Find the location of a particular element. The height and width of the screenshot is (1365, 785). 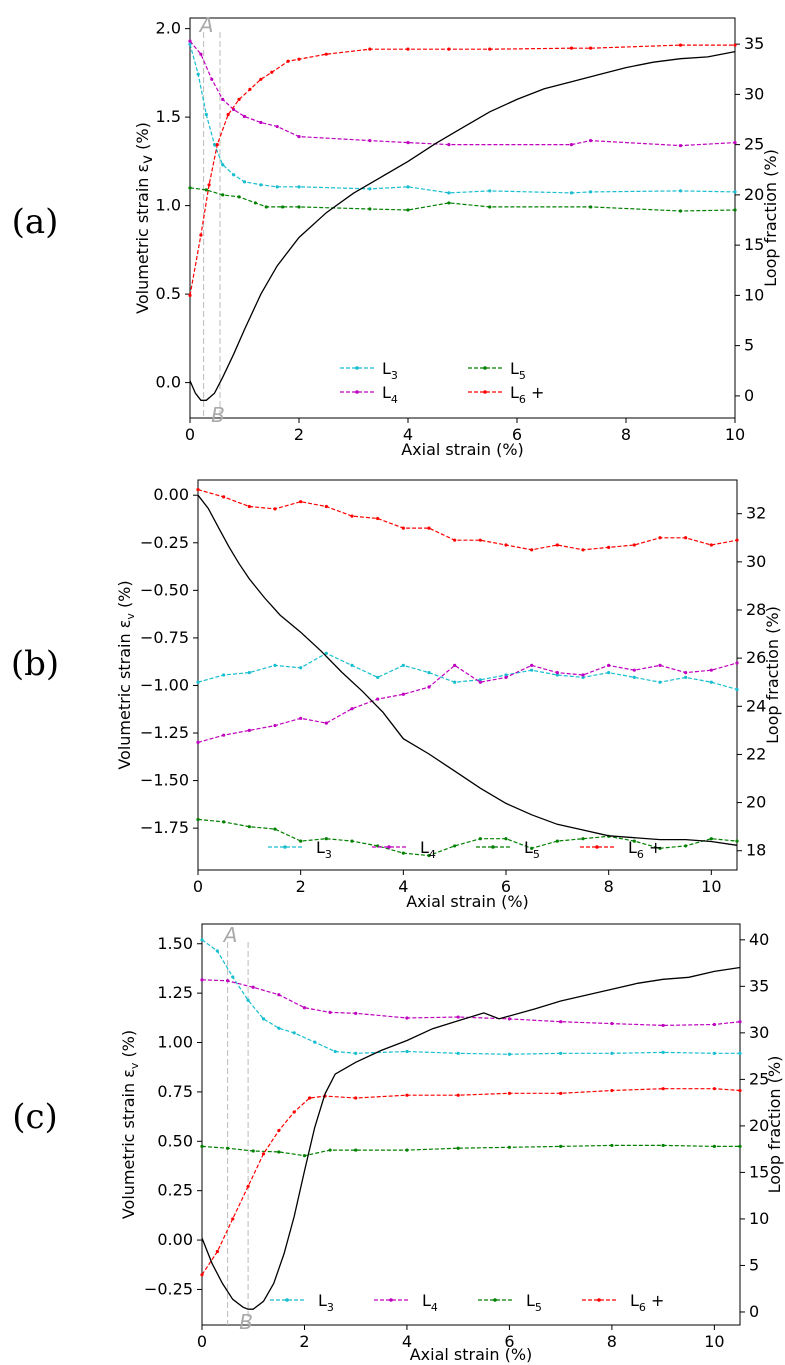

y-tick-label: −0.50 is located at coordinates (164, 589).